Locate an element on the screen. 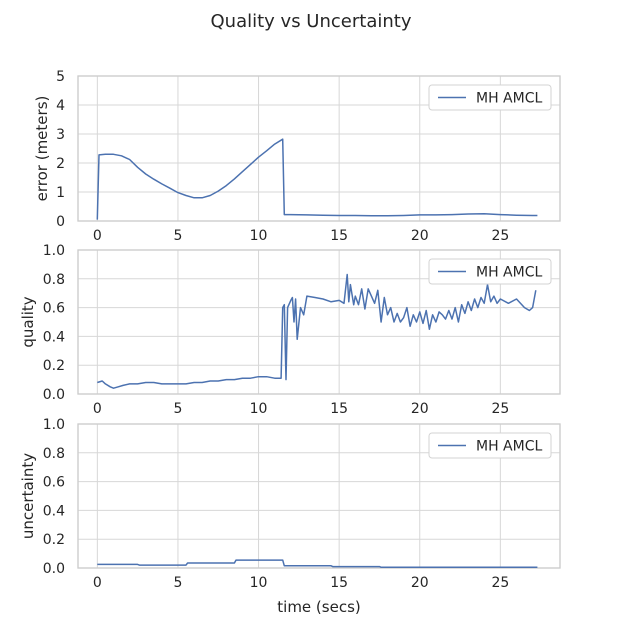 Image resolution: width=623 pixels, height=642 pixels. x-axis-label: time (secs) is located at coordinates (318, 607).